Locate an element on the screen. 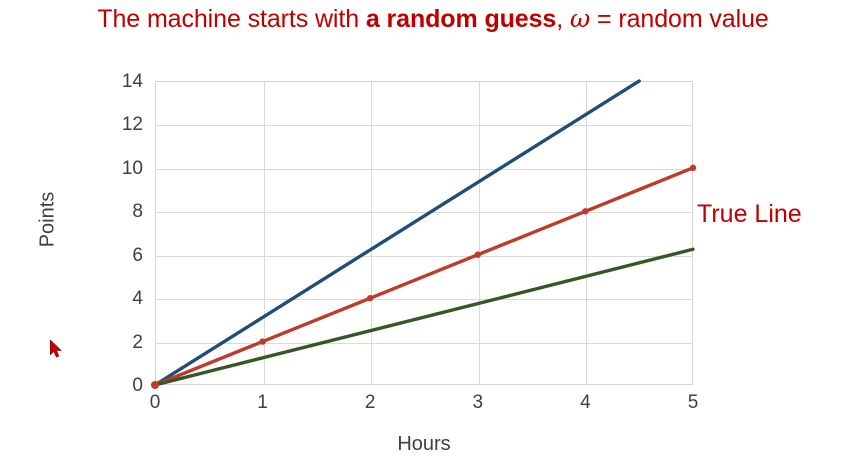 This screenshot has height=463, width=866. y-tick-label: 10 is located at coordinates (132, 168).